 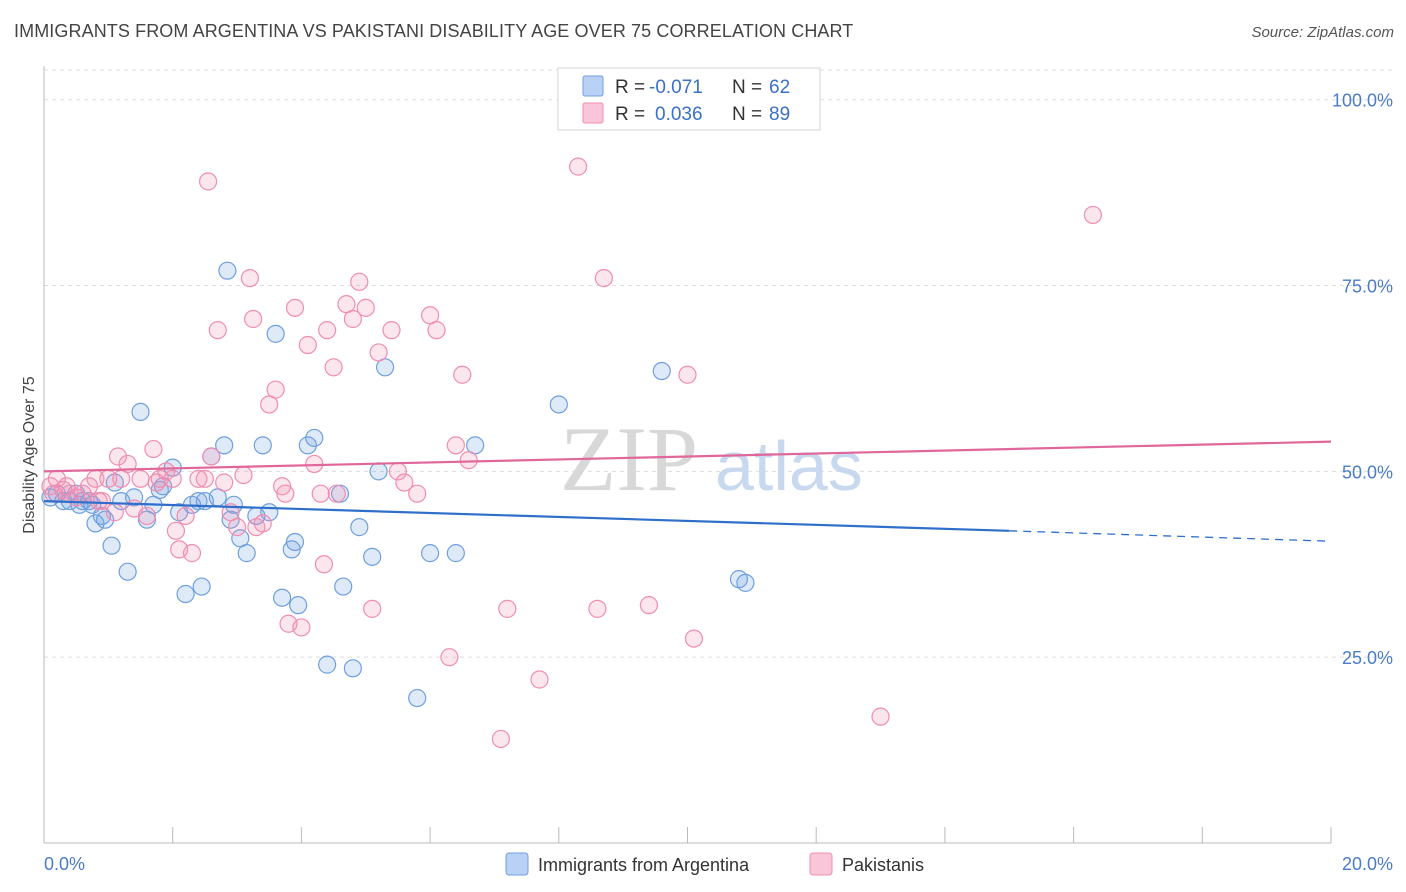 I want to click on legend-r-label-argentina: R =, so click(x=630, y=87).